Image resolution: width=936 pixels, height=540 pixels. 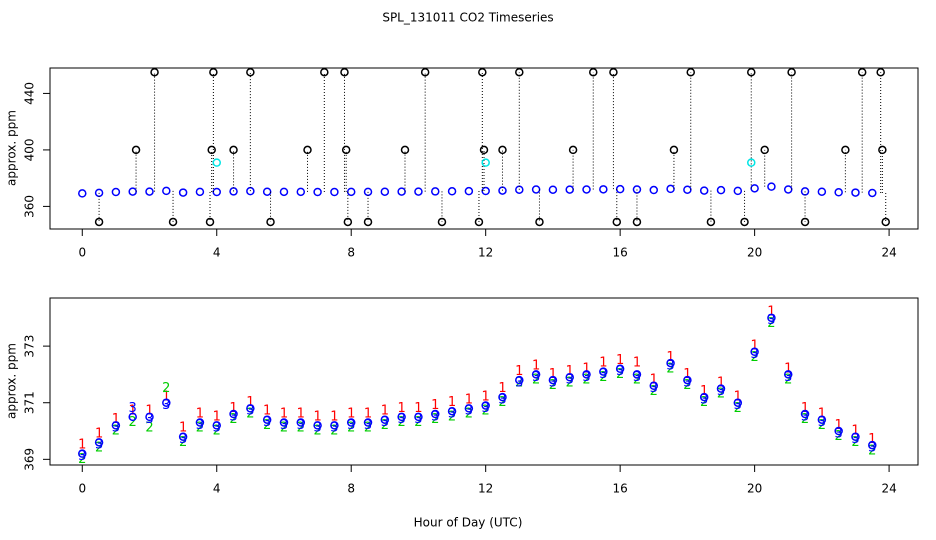 What do you see at coordinates (217, 489) in the screenshot?
I see `x-tick-label: 4` at bounding box center [217, 489].